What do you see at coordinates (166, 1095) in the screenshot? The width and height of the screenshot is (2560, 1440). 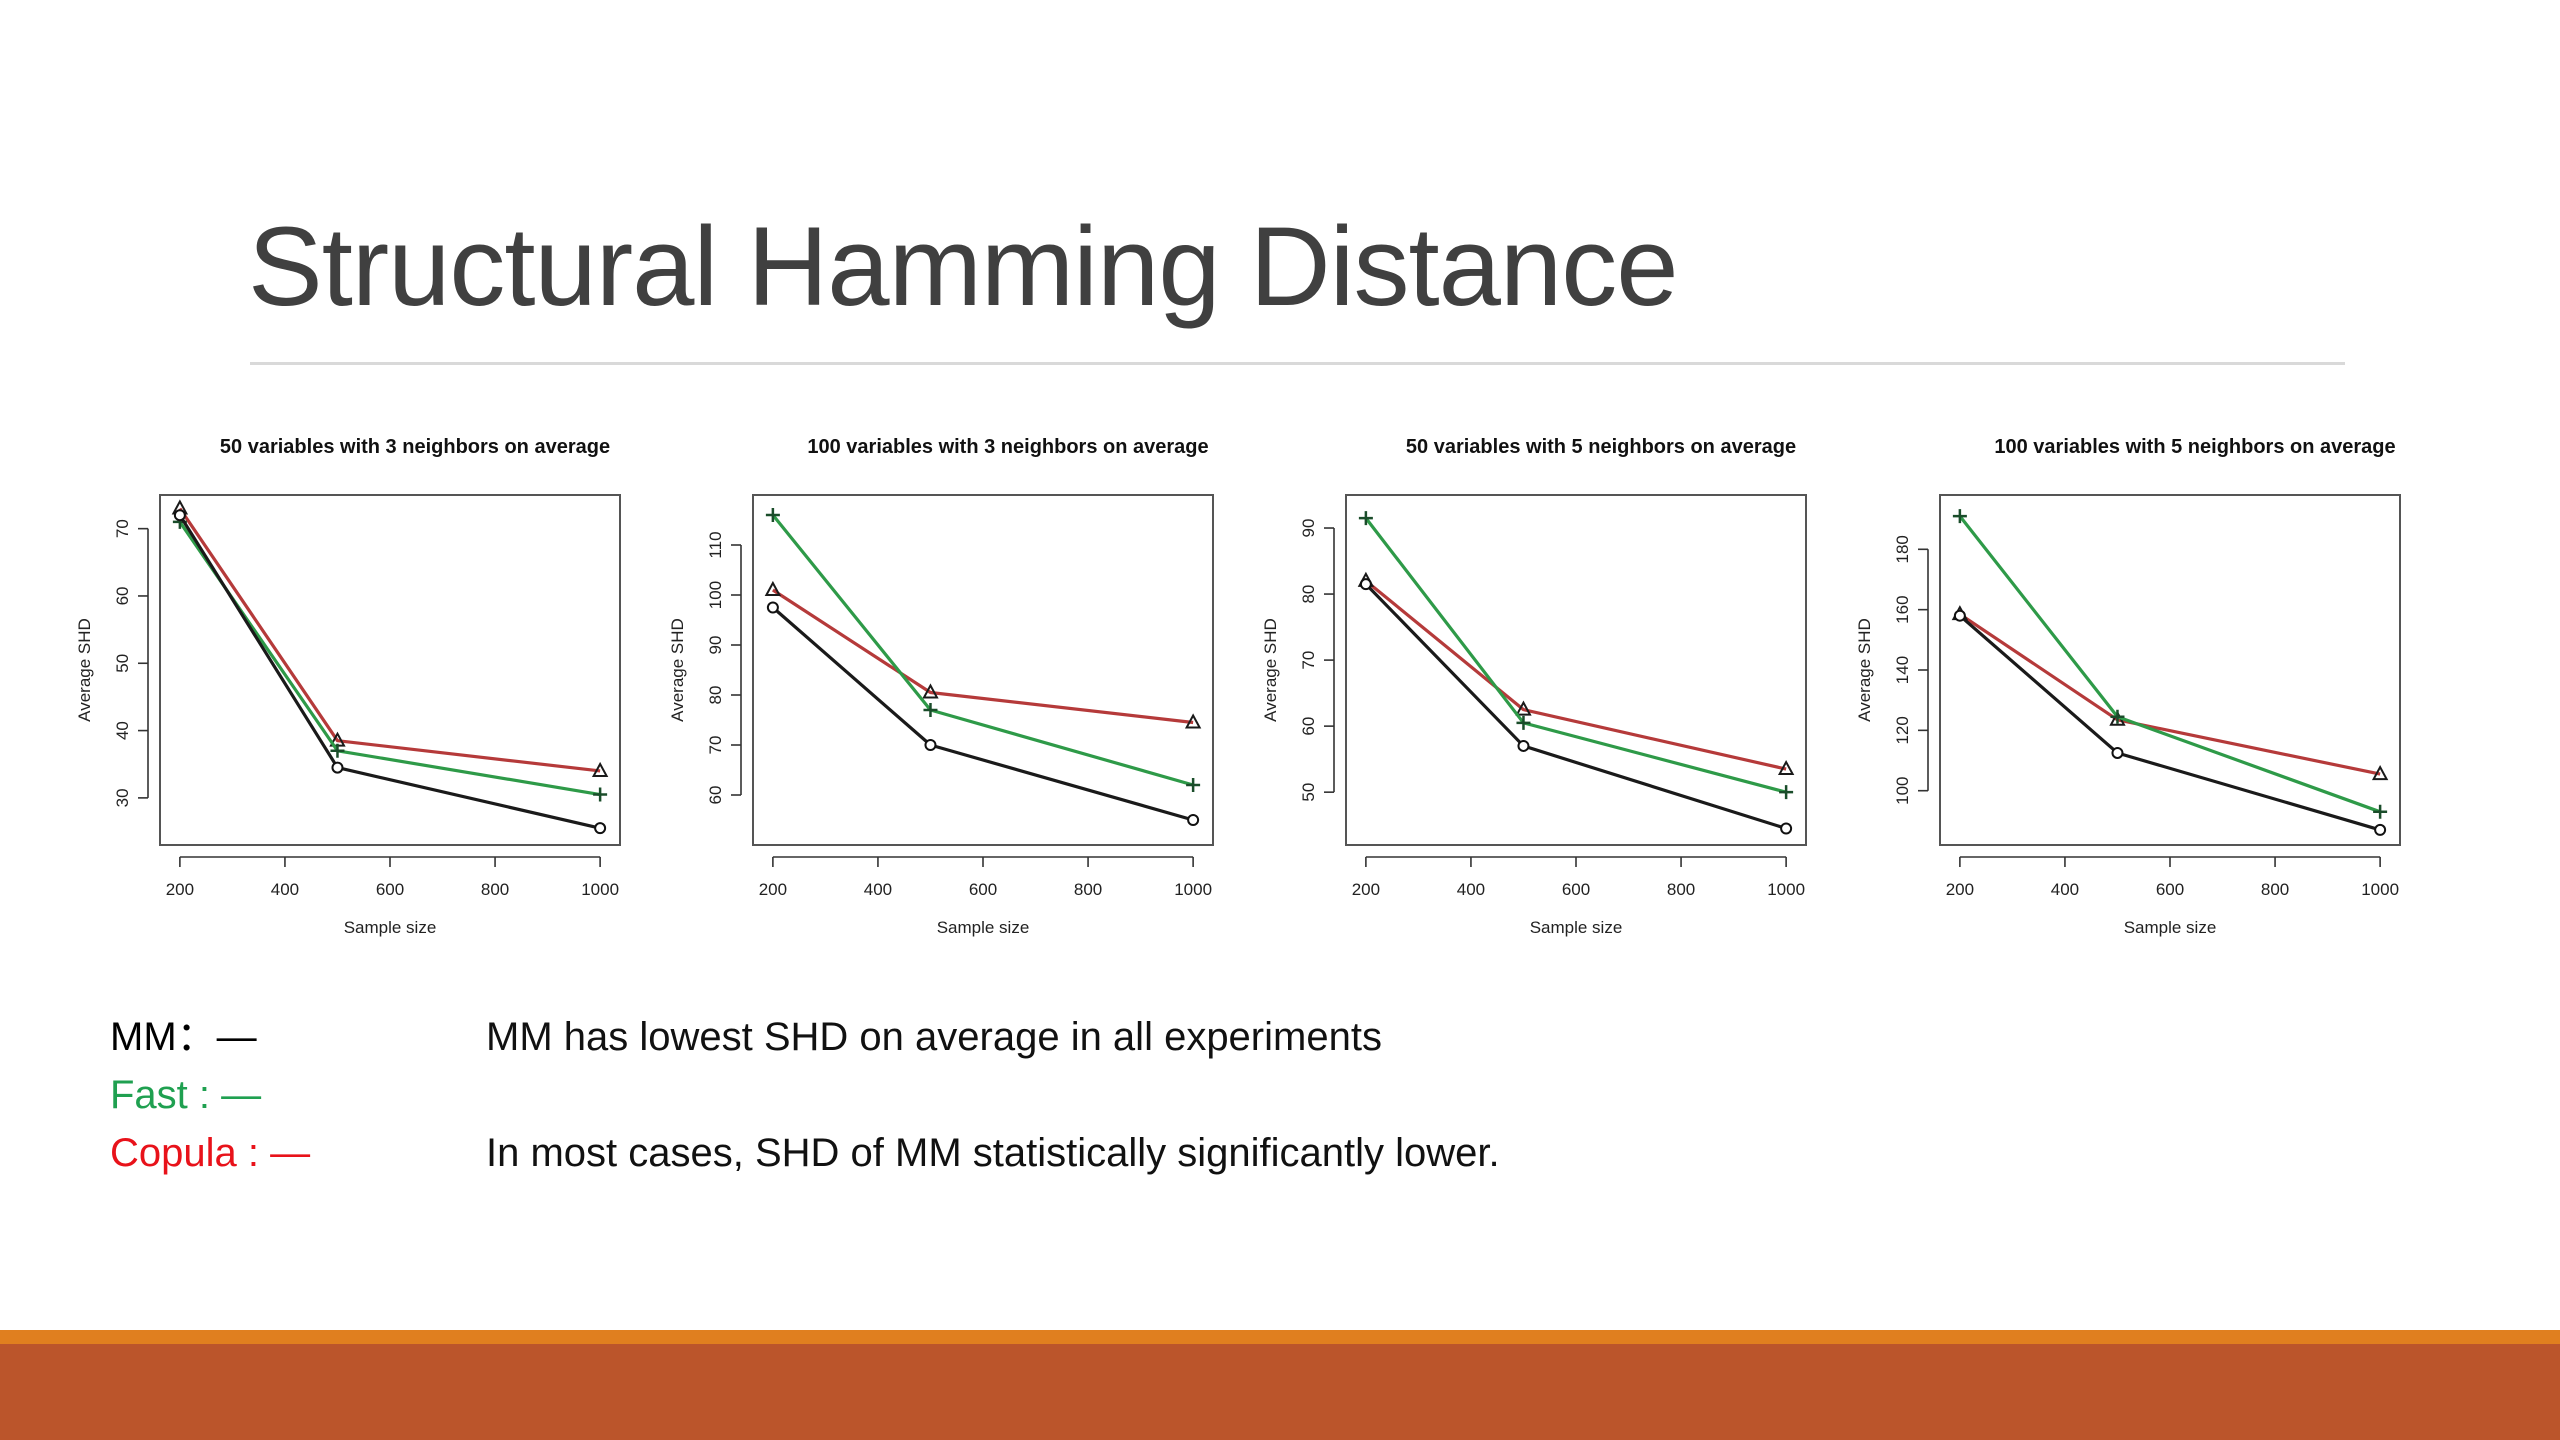 I see `legend-label-fast: Fast :` at bounding box center [166, 1095].